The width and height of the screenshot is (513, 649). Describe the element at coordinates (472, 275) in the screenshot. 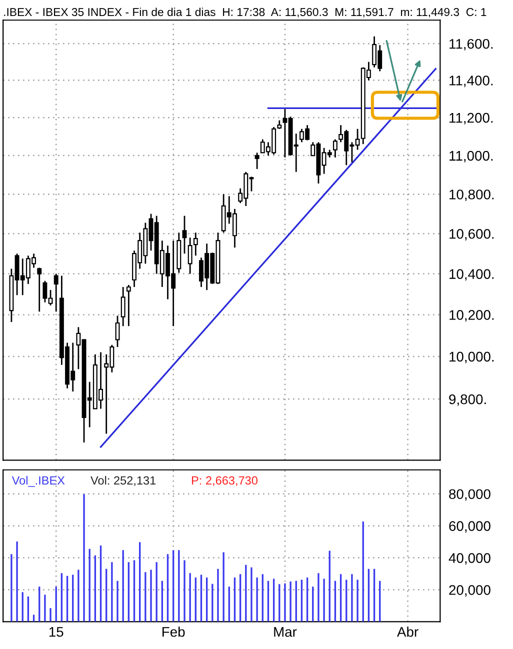

I see `y-tick-label: 10,400.` at that location.